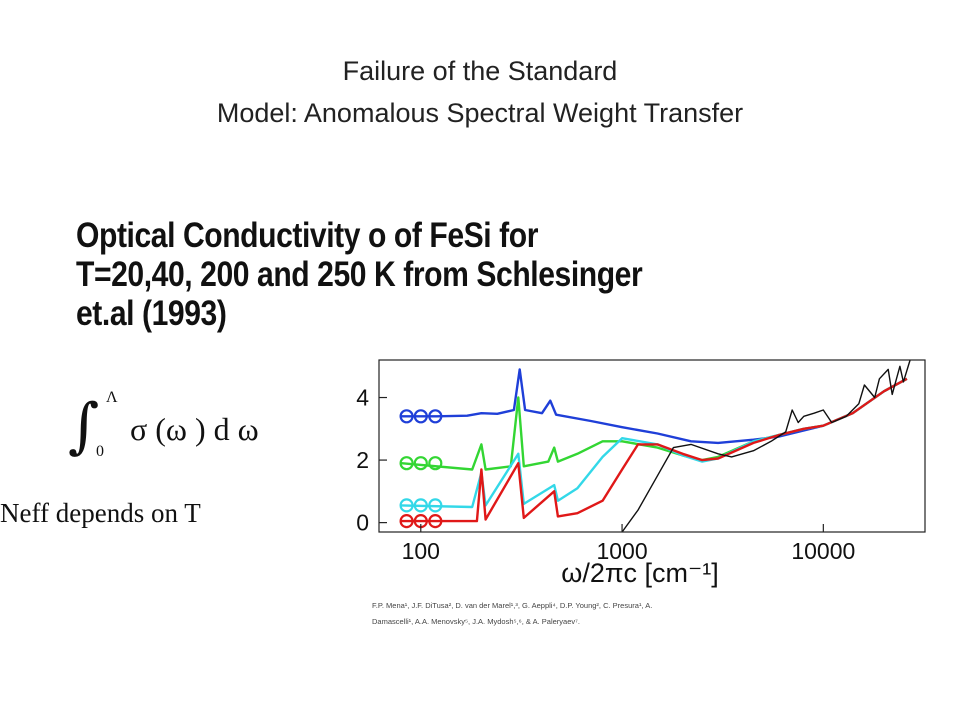 This screenshot has height=720, width=960. I want to click on integral-lower-limit: 0, so click(100, 451).